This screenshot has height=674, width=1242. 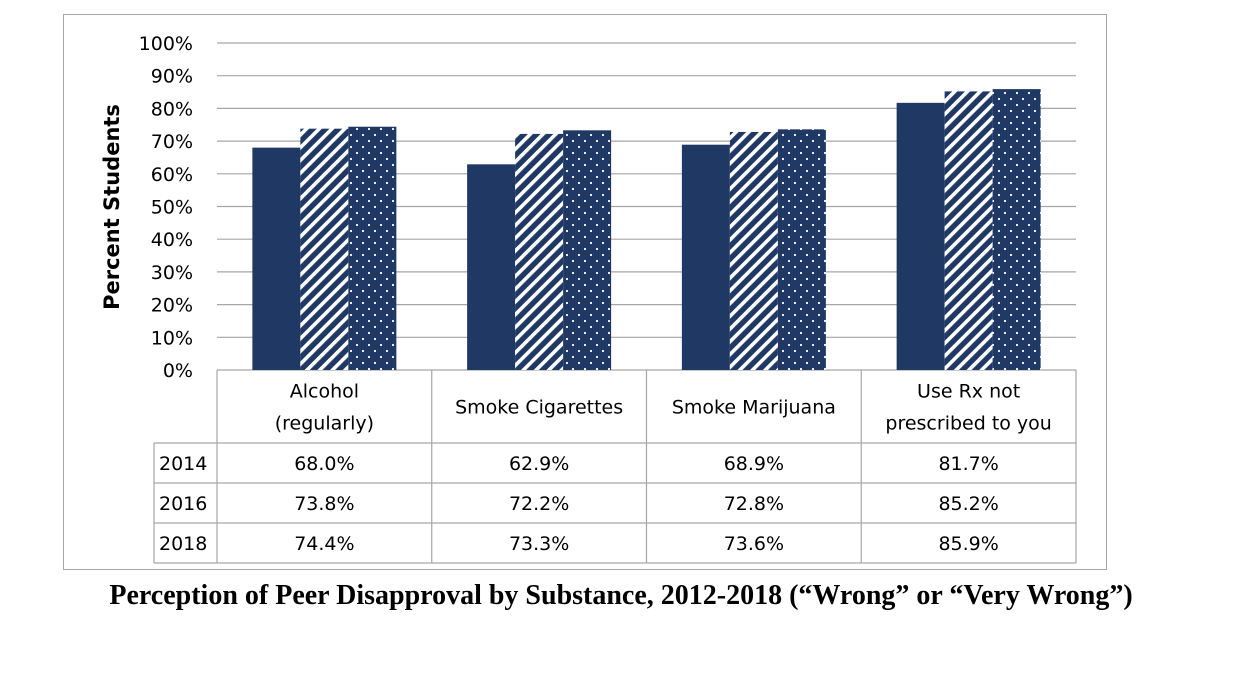 I want to click on x-category-label: Alcohol, so click(x=324, y=392).